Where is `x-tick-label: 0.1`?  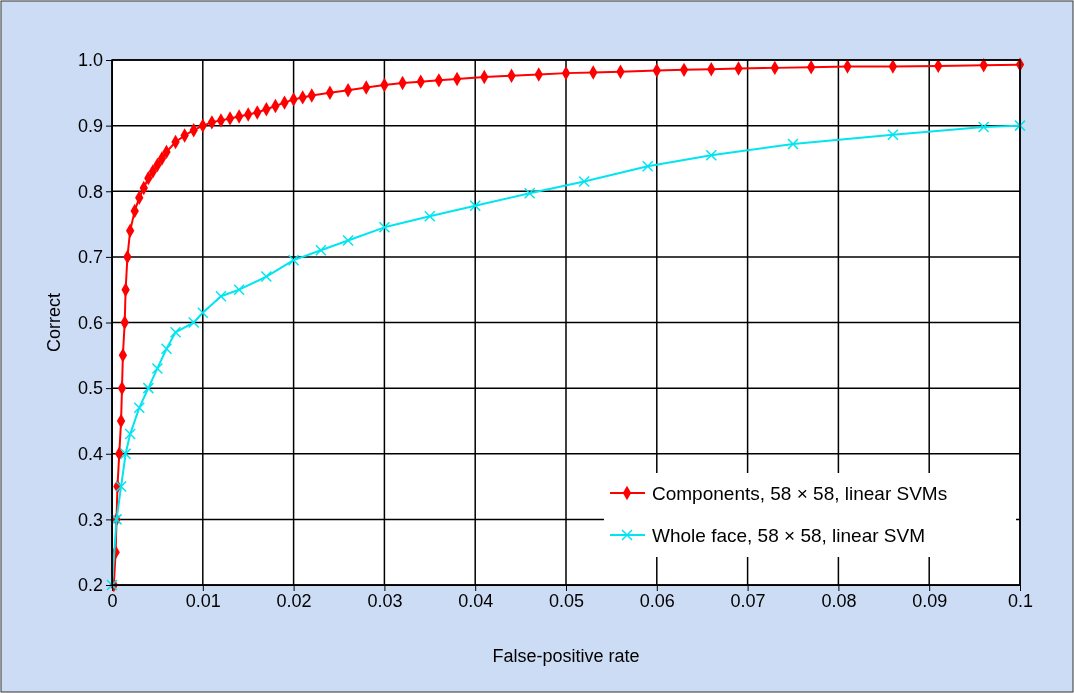 x-tick-label: 0.1 is located at coordinates (1020, 600).